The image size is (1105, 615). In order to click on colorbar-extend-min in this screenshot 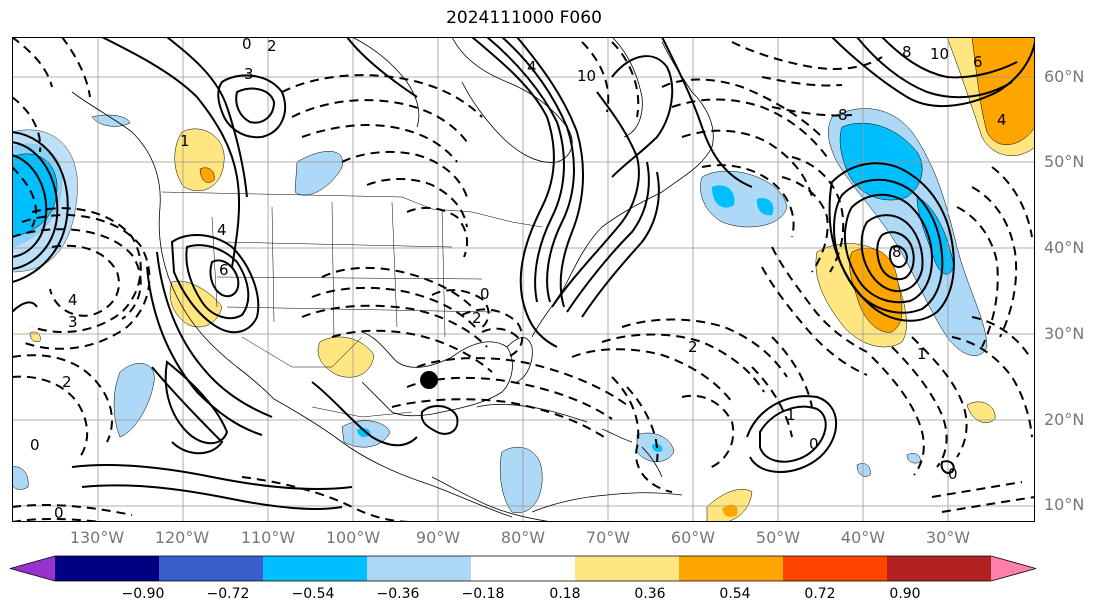, I will do `click(32, 568)`.